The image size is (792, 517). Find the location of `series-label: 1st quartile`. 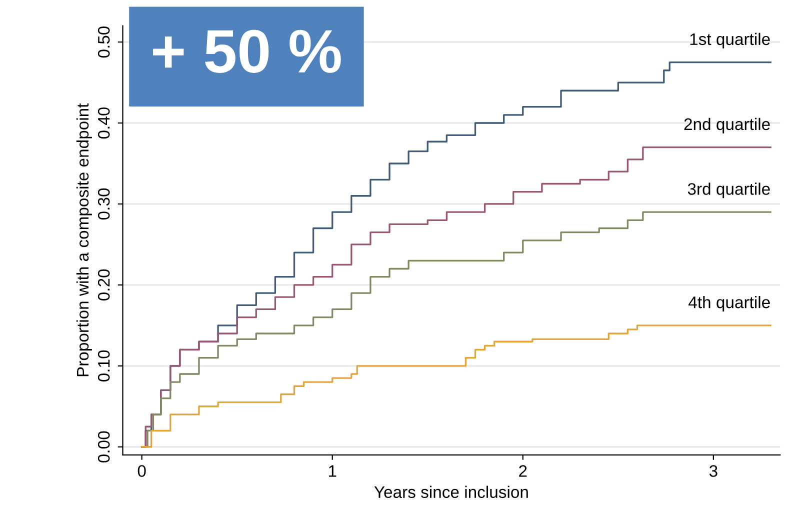

series-label: 1st quartile is located at coordinates (730, 40).